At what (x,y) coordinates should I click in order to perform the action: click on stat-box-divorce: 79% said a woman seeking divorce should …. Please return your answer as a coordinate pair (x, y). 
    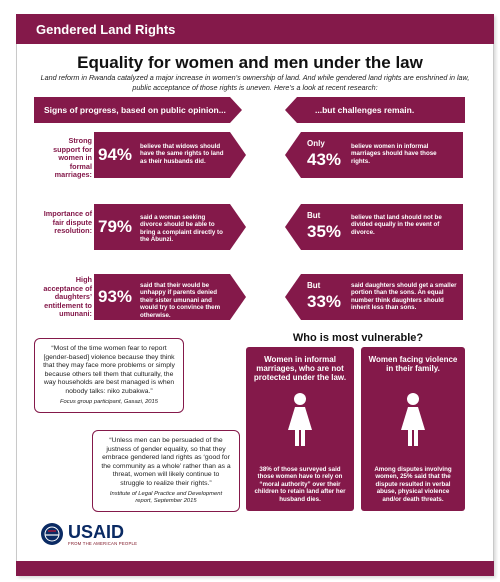
    Looking at the image, I should click on (170, 227).